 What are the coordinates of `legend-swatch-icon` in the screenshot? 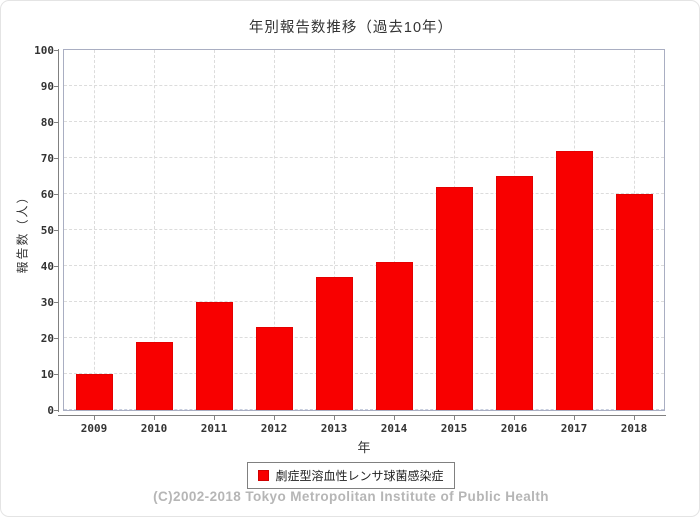 It's located at (264, 475).